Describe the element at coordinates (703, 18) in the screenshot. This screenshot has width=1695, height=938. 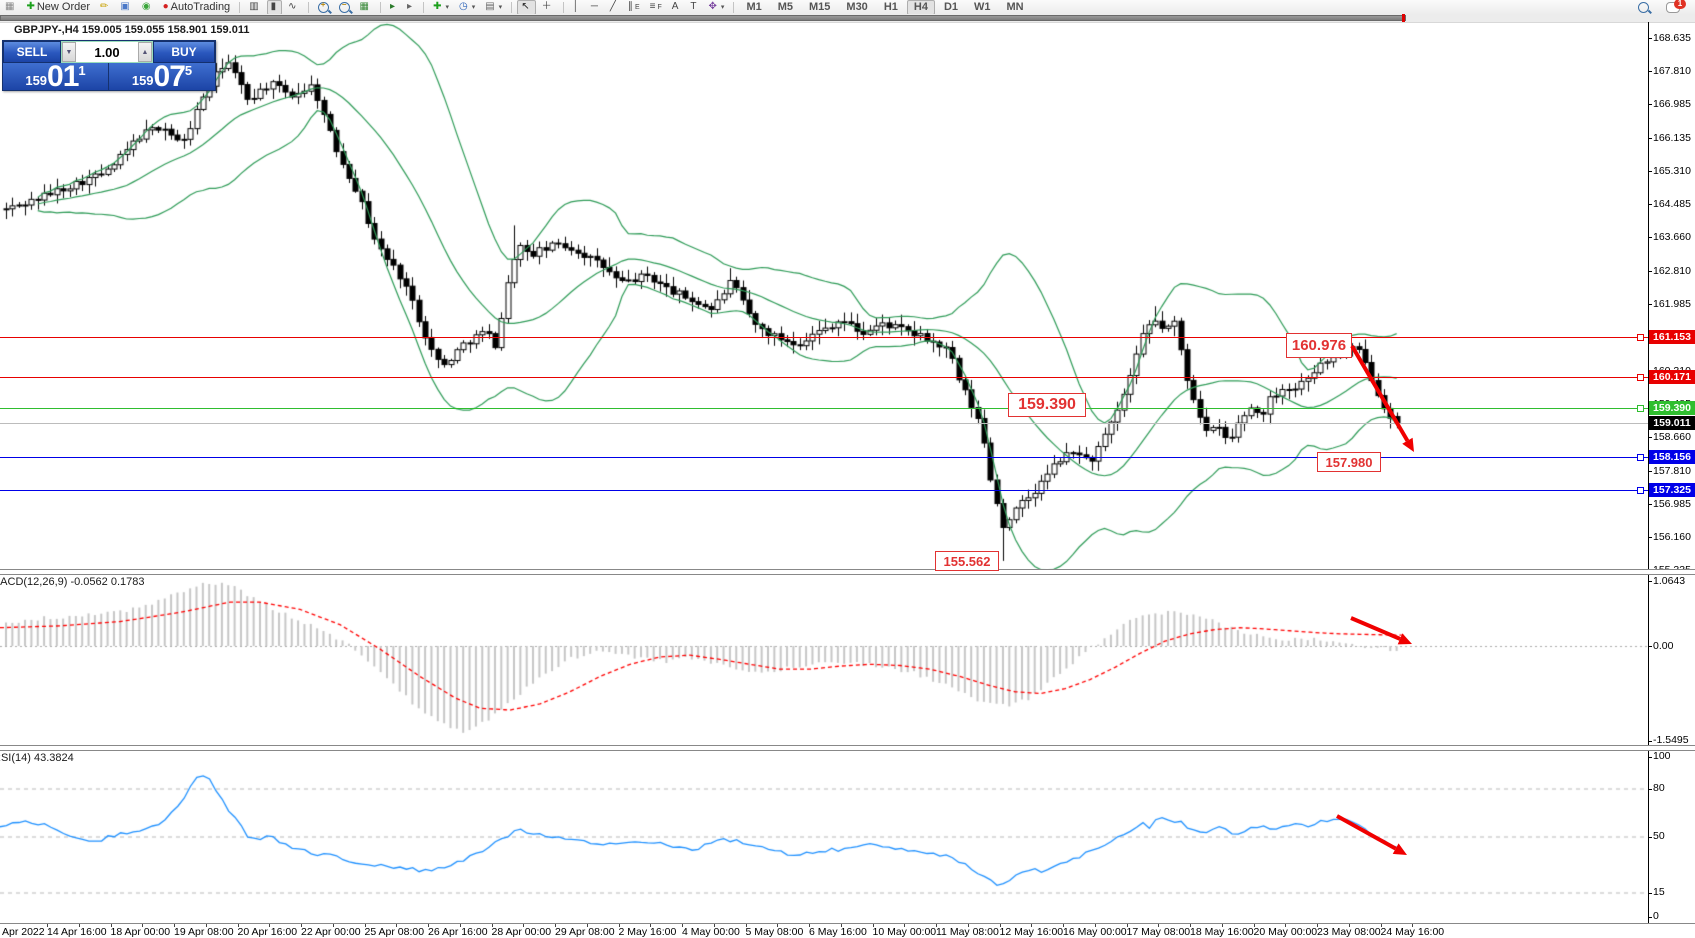
I see `scrollbar-thumb` at that location.